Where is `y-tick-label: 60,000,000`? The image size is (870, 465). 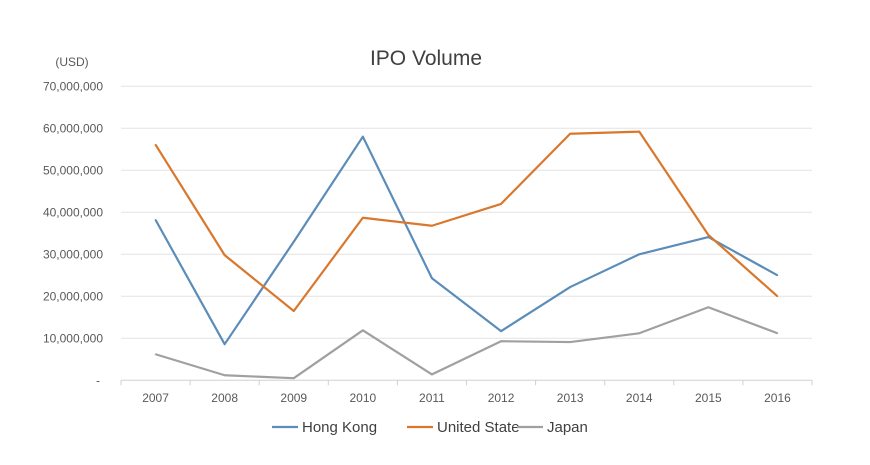
y-tick-label: 60,000,000 is located at coordinates (73, 128).